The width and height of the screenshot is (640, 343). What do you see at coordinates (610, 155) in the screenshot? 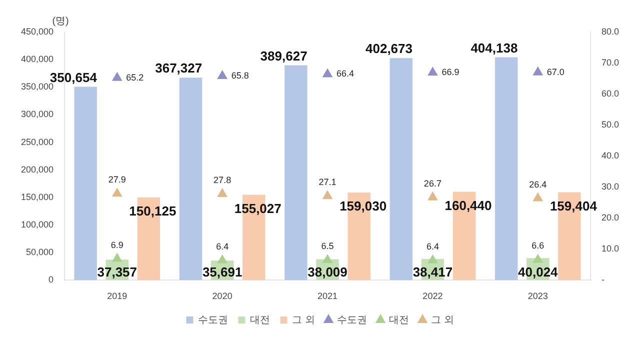
I see `y2-tick-label: 40.0` at bounding box center [610, 155].